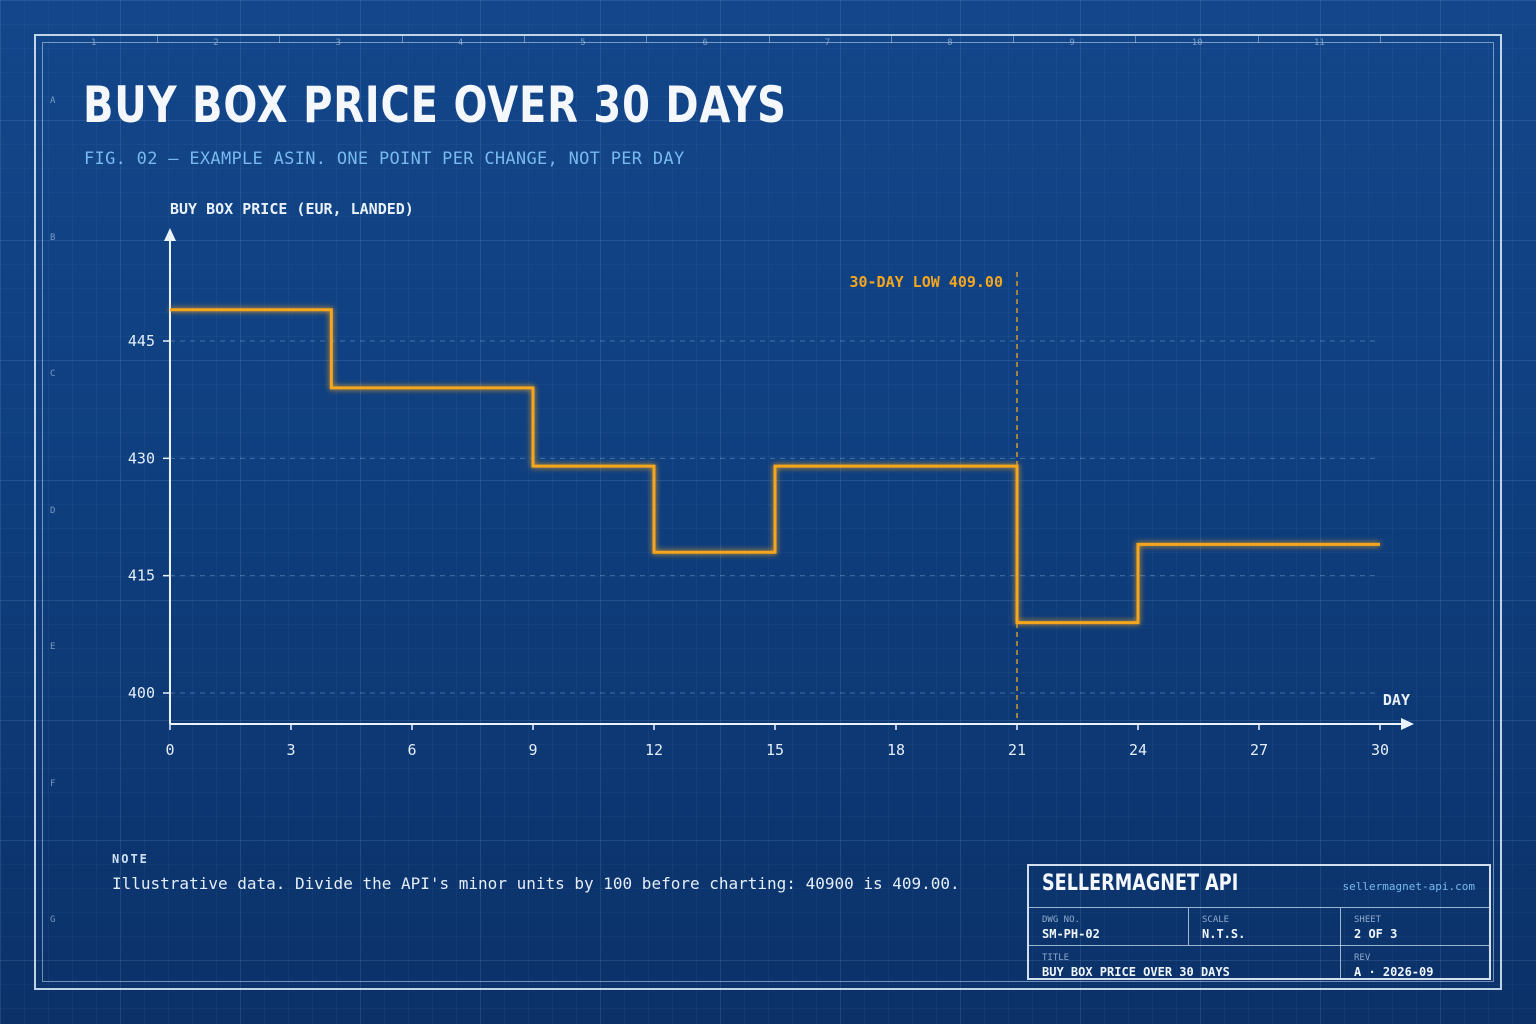  I want to click on scale-cell: SCALE N.T.S., so click(1264, 926).